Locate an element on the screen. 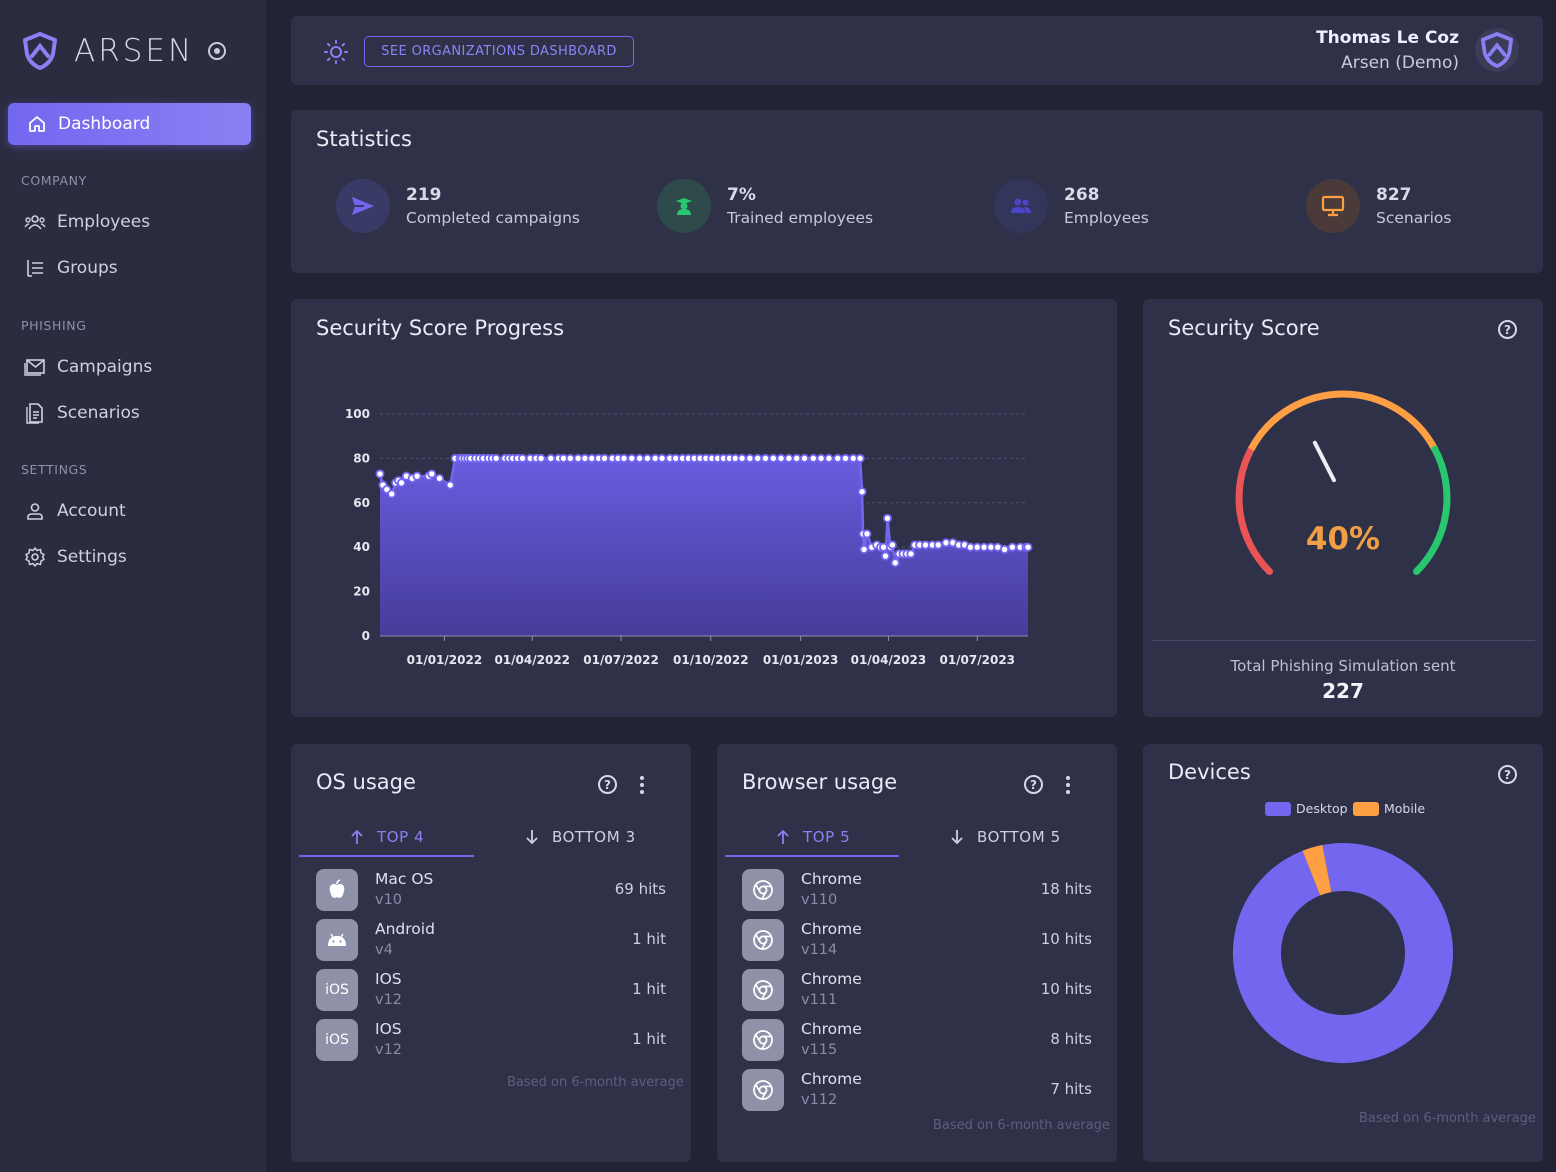 This screenshot has height=1172, width=1556. stat-label: Completed campaigns is located at coordinates (493, 218).